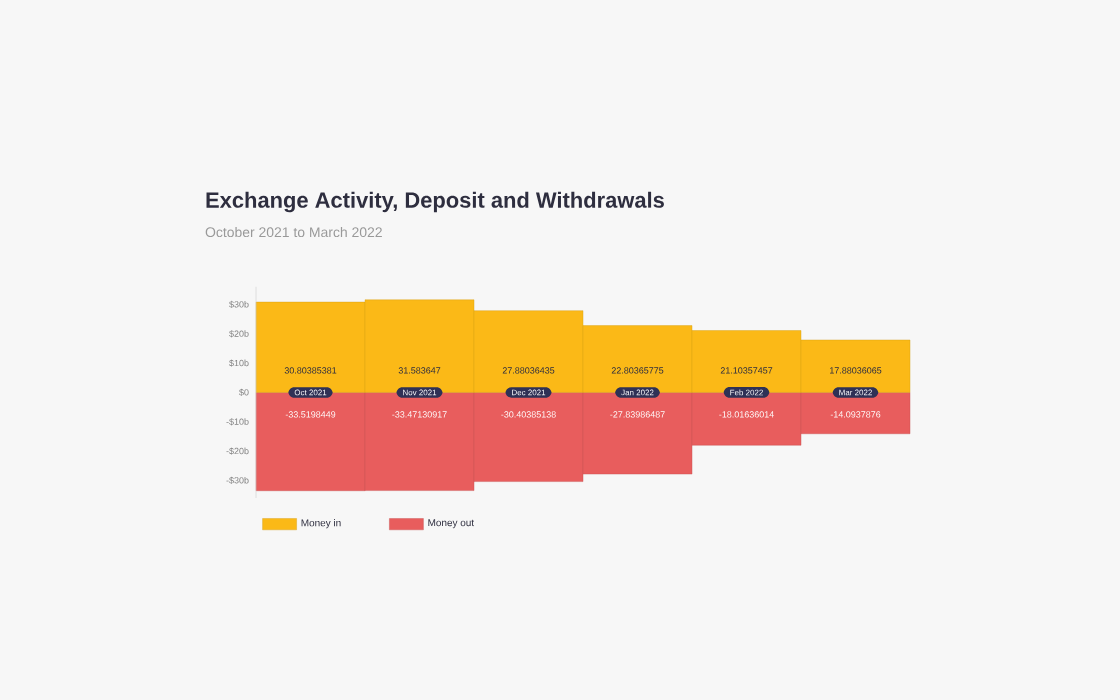 This screenshot has width=1120, height=700. I want to click on chart-title: Exchange Activity, Deposit and Withdrawals, so click(435, 202).